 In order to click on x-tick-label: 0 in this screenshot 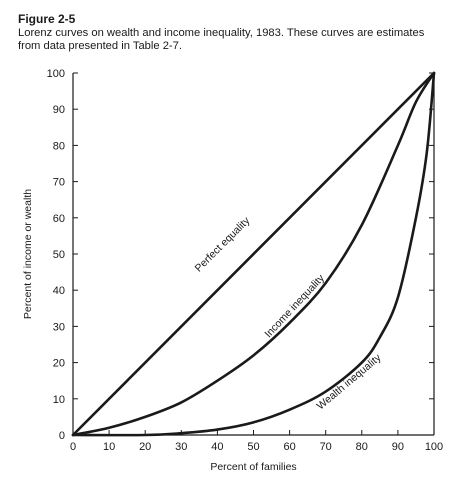, I will do `click(73, 447)`.